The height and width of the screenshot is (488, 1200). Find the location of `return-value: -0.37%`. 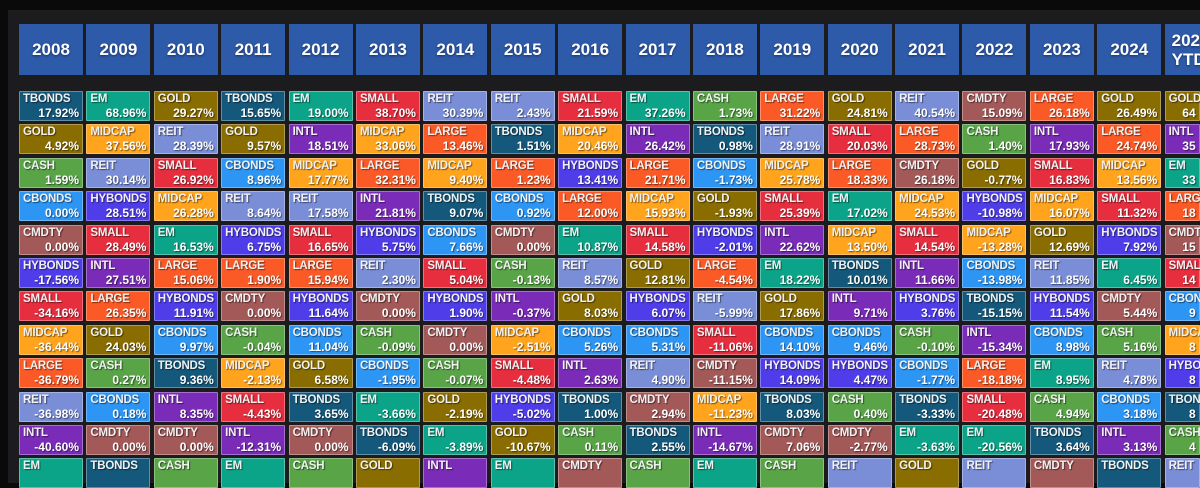

return-value: -0.37% is located at coordinates (532, 313).